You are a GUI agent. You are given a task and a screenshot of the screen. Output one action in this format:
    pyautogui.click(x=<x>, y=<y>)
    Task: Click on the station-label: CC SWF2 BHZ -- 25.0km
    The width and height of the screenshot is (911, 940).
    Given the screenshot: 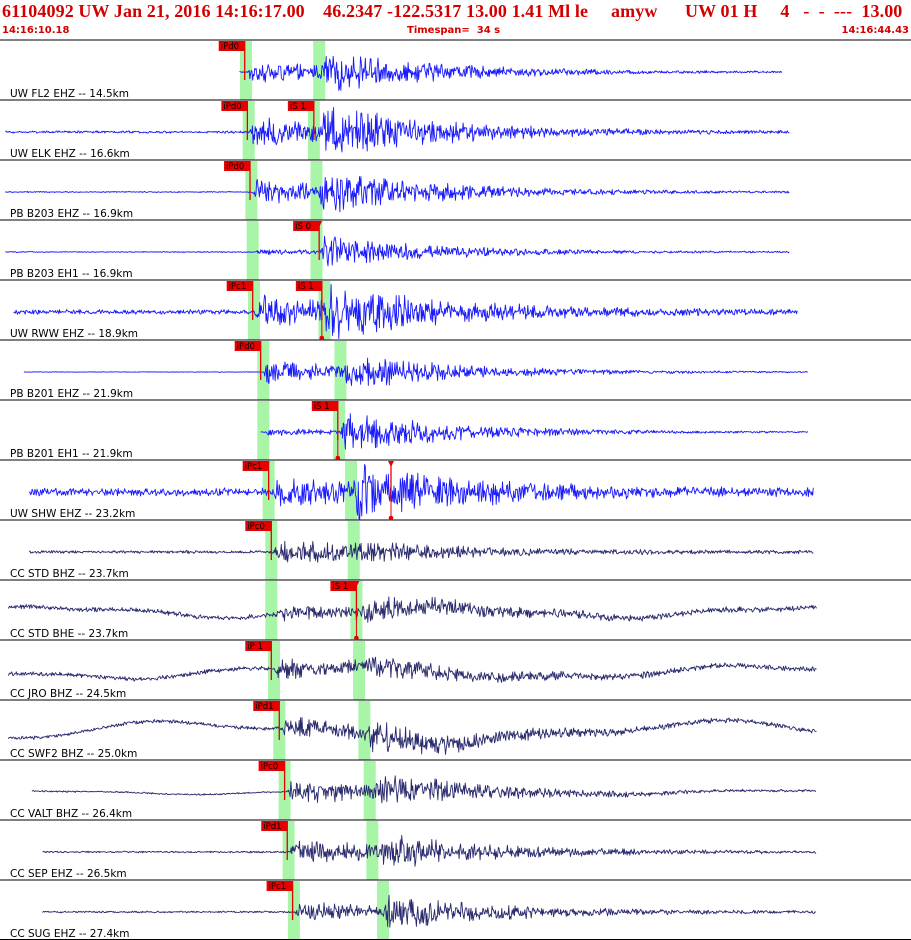 What is the action you would take?
    pyautogui.click(x=73, y=754)
    